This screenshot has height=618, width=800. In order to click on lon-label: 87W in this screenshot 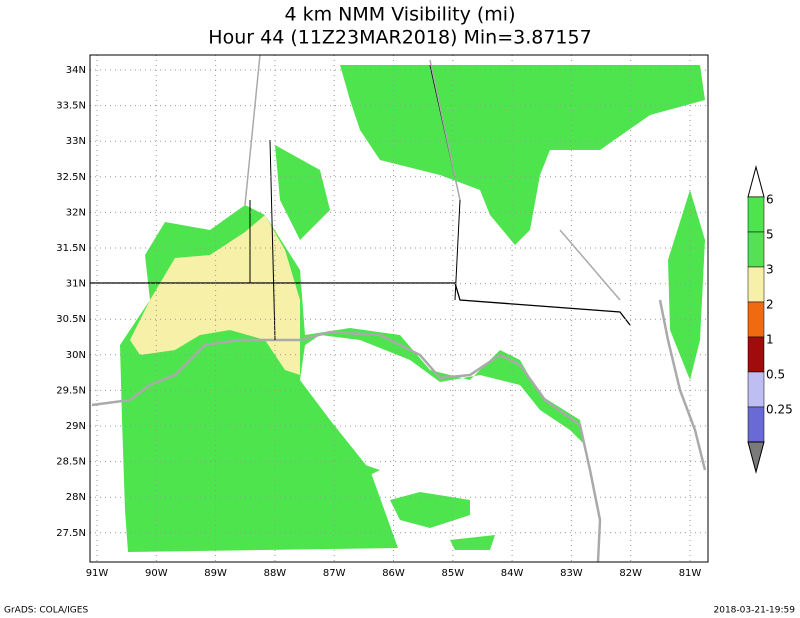, I will do `click(334, 573)`.